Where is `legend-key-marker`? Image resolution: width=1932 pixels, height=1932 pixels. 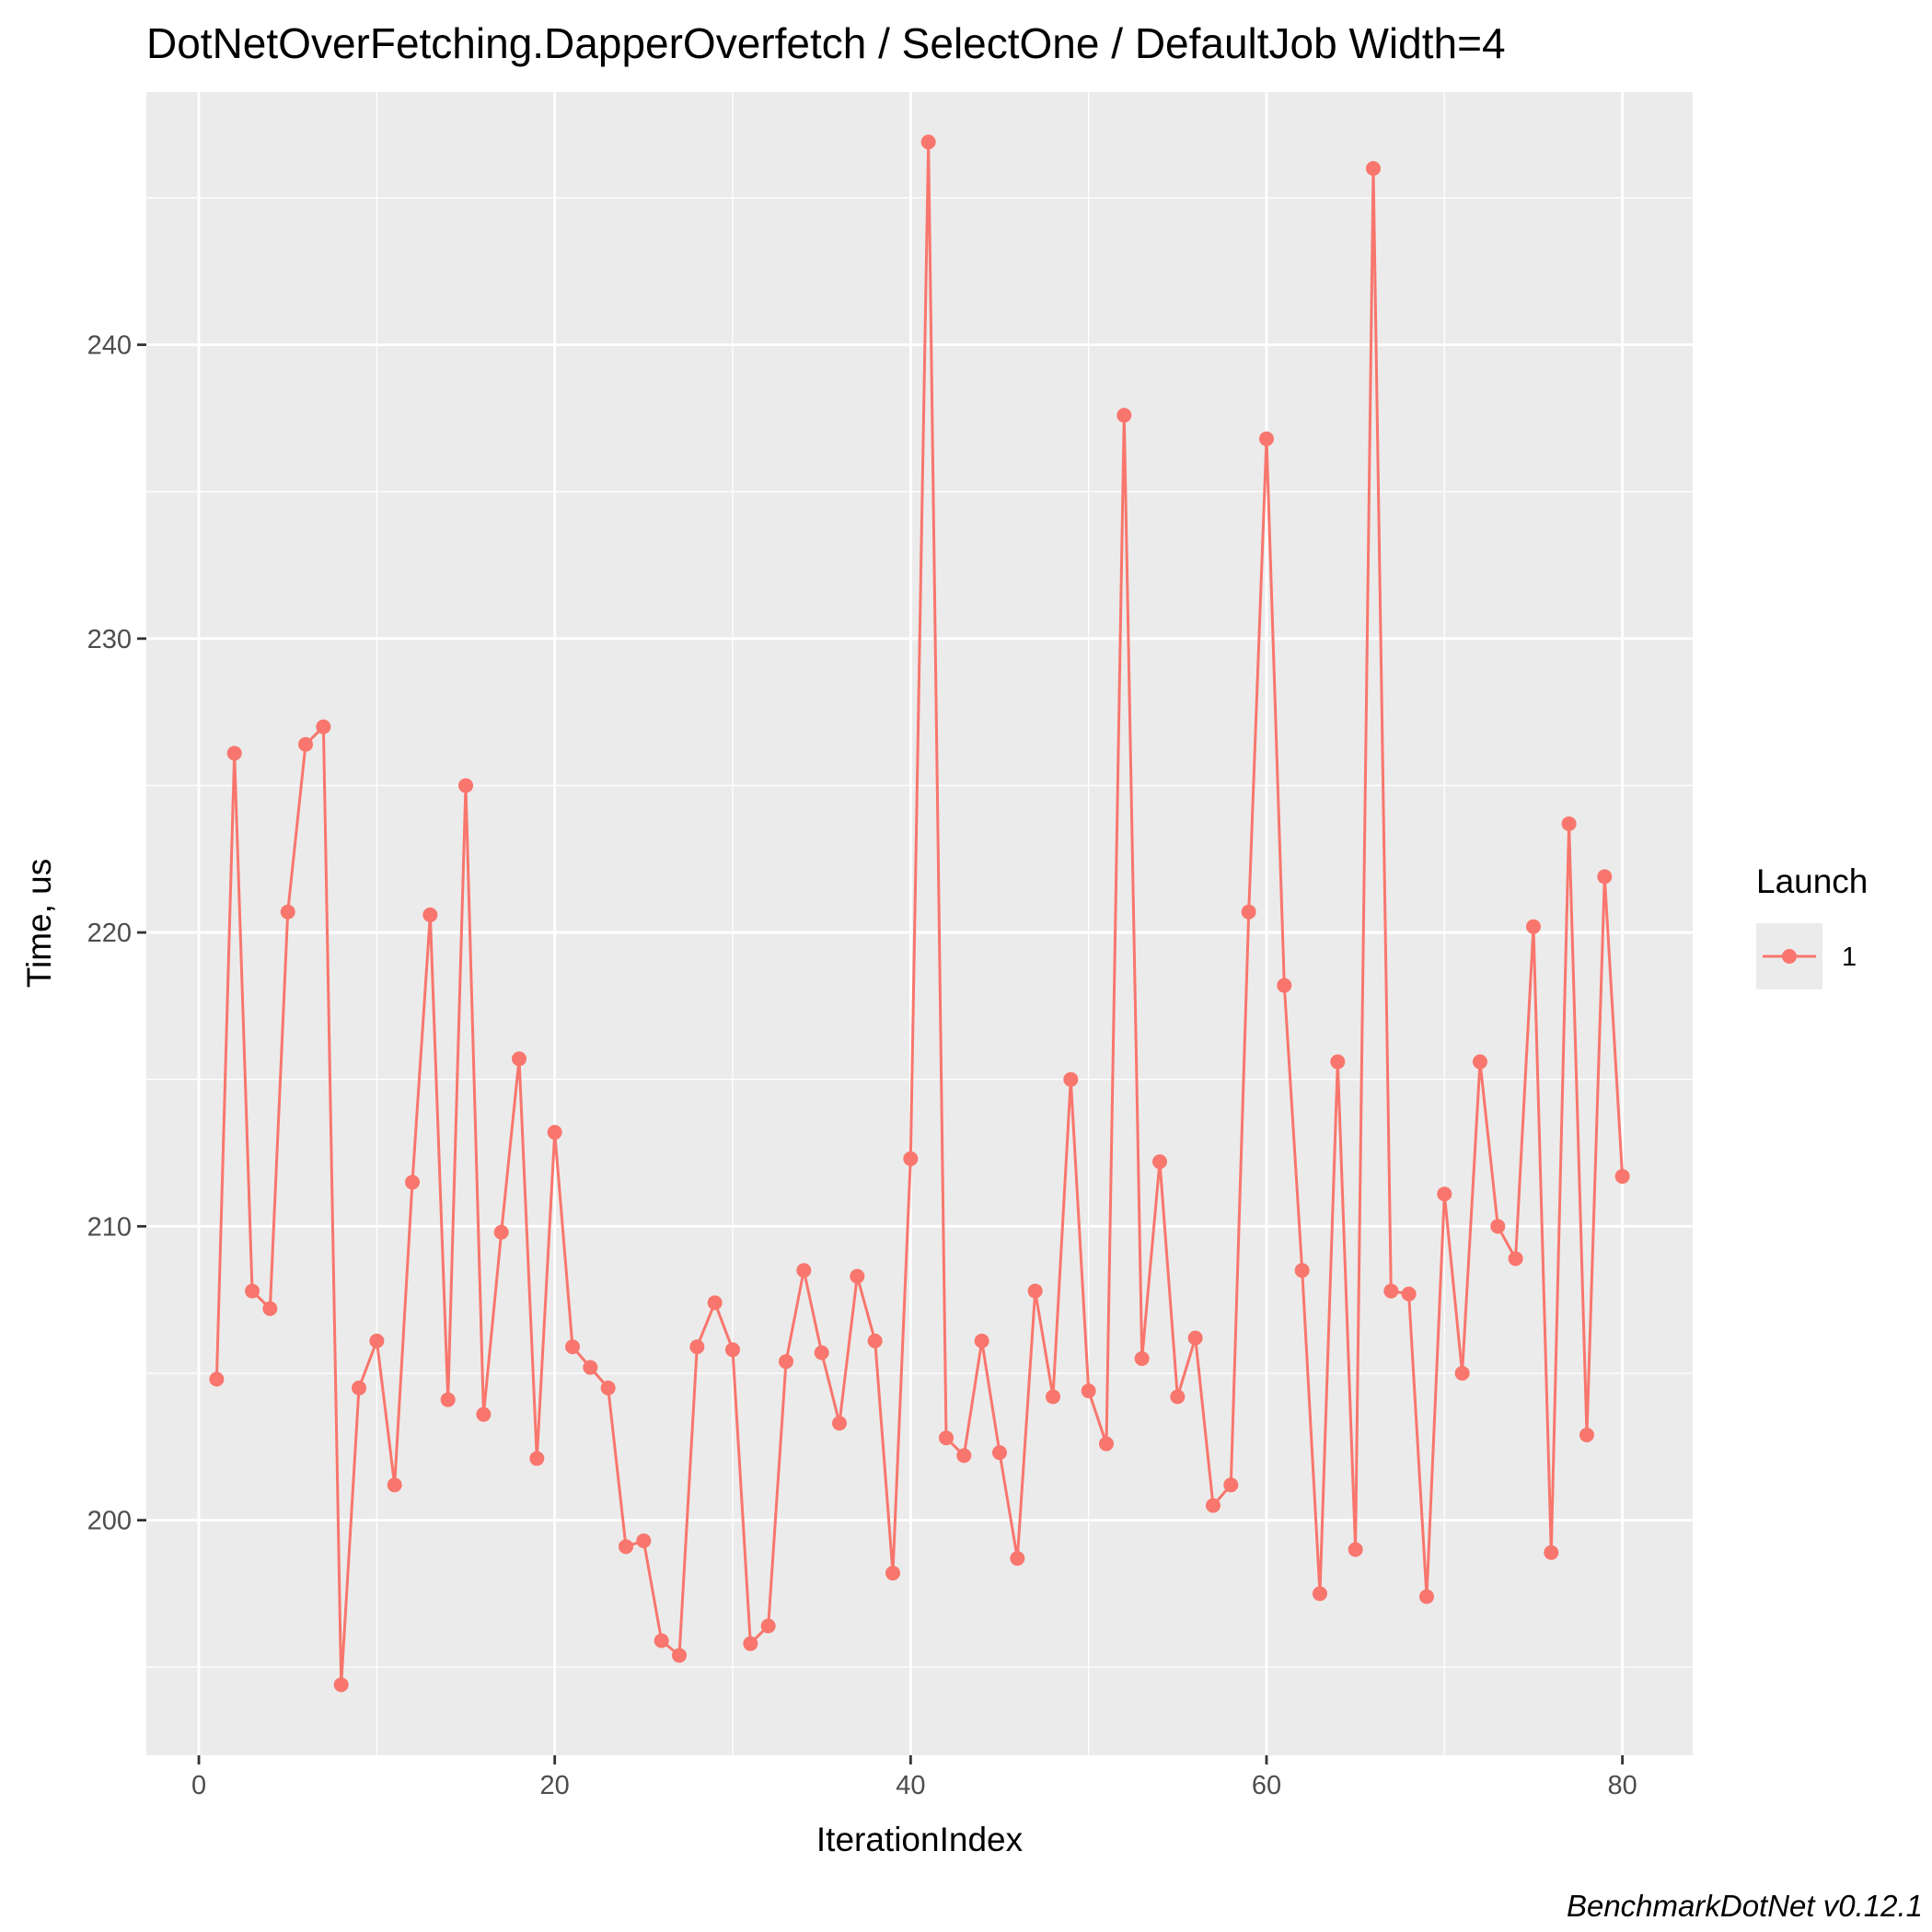
legend-key-marker is located at coordinates (1790, 957).